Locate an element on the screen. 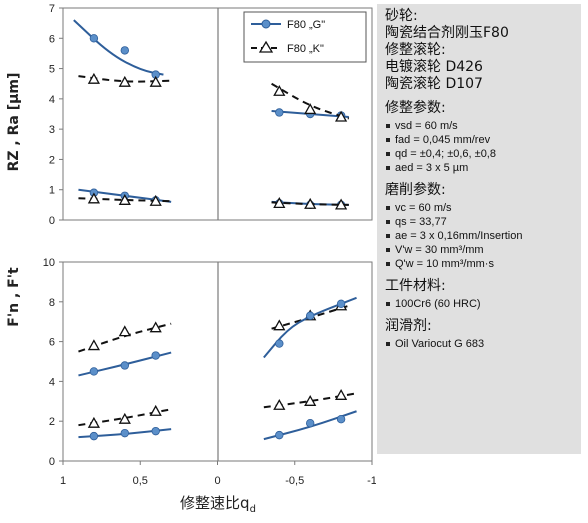  lubricant-list: Oil Variocut G 683 is located at coordinates (480, 344).